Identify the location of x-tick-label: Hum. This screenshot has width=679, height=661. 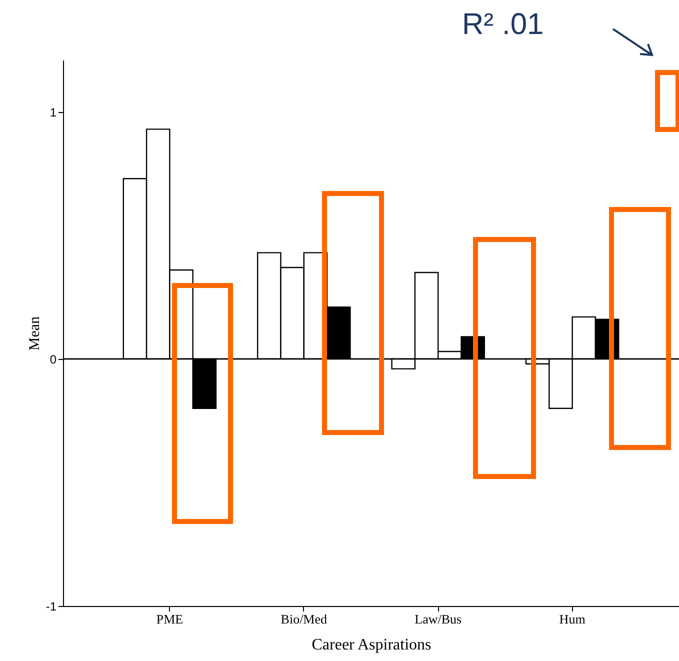
(572, 619).